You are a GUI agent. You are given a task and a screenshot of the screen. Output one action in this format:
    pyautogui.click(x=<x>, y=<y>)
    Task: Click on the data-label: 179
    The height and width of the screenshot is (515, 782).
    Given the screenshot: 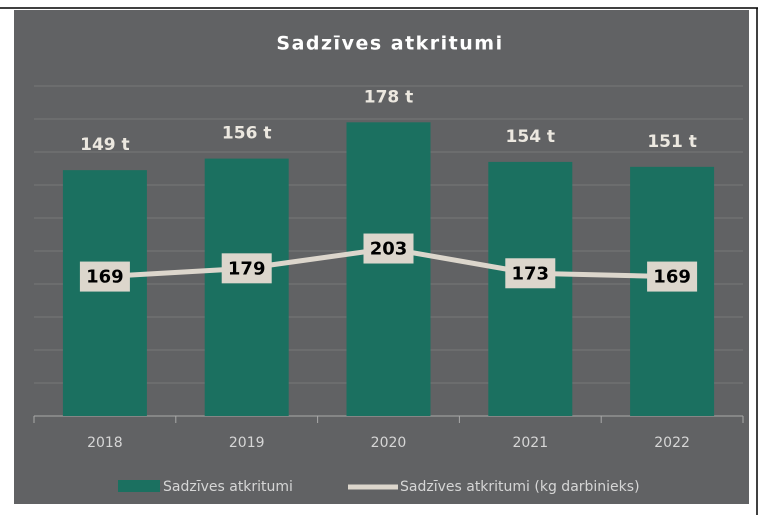 What is the action you would take?
    pyautogui.click(x=247, y=268)
    